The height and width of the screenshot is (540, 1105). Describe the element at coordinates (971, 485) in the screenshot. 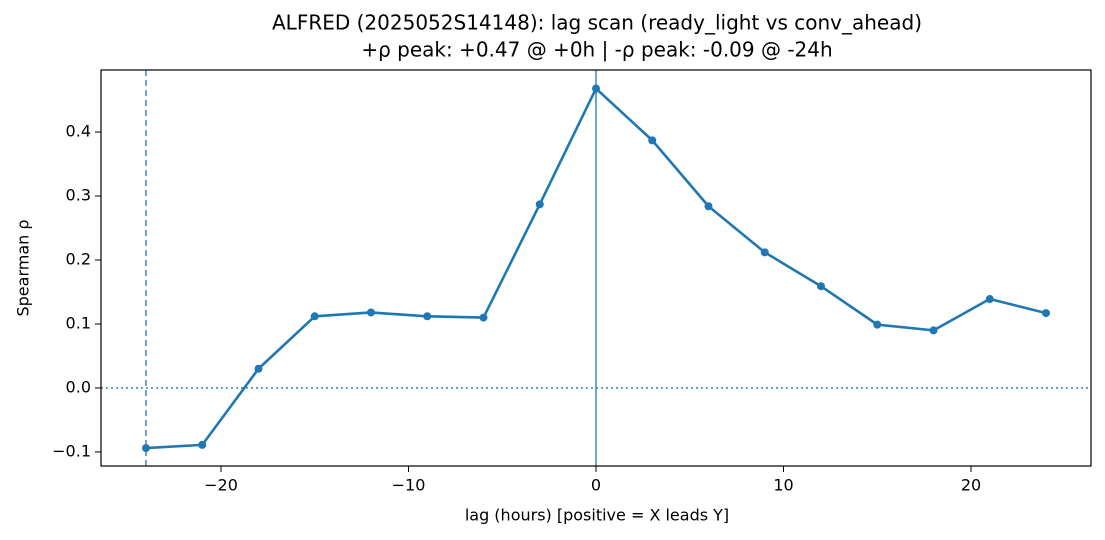

I see `x-tick-label: 20` at that location.